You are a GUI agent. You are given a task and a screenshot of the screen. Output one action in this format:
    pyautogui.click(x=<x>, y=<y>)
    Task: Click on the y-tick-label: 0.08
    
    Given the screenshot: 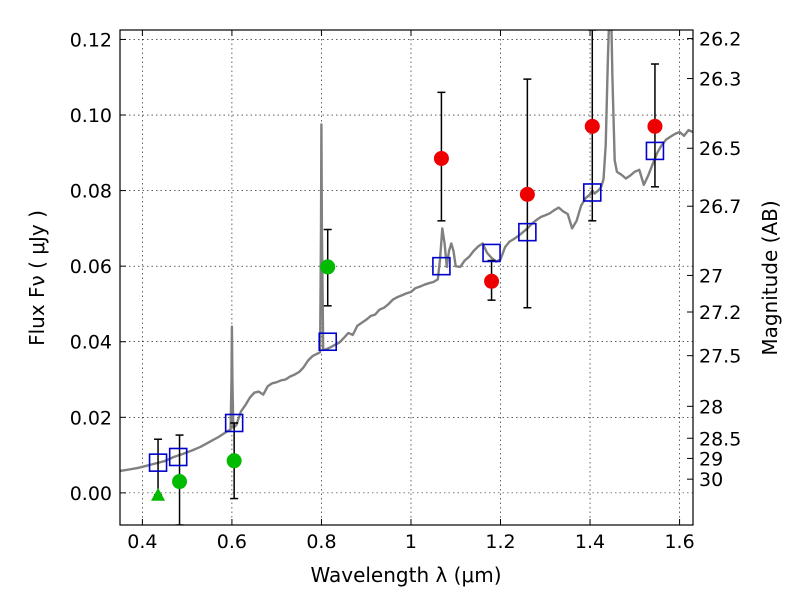 What is the action you would take?
    pyautogui.click(x=91, y=192)
    